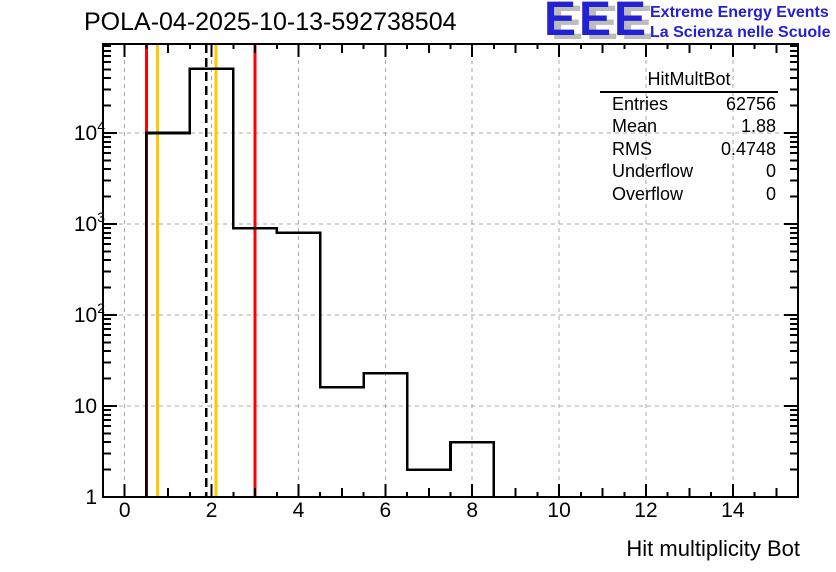 Image resolution: width=836 pixels, height=572 pixels. What do you see at coordinates (472, 510) in the screenshot?
I see `svg-text: 8` at bounding box center [472, 510].